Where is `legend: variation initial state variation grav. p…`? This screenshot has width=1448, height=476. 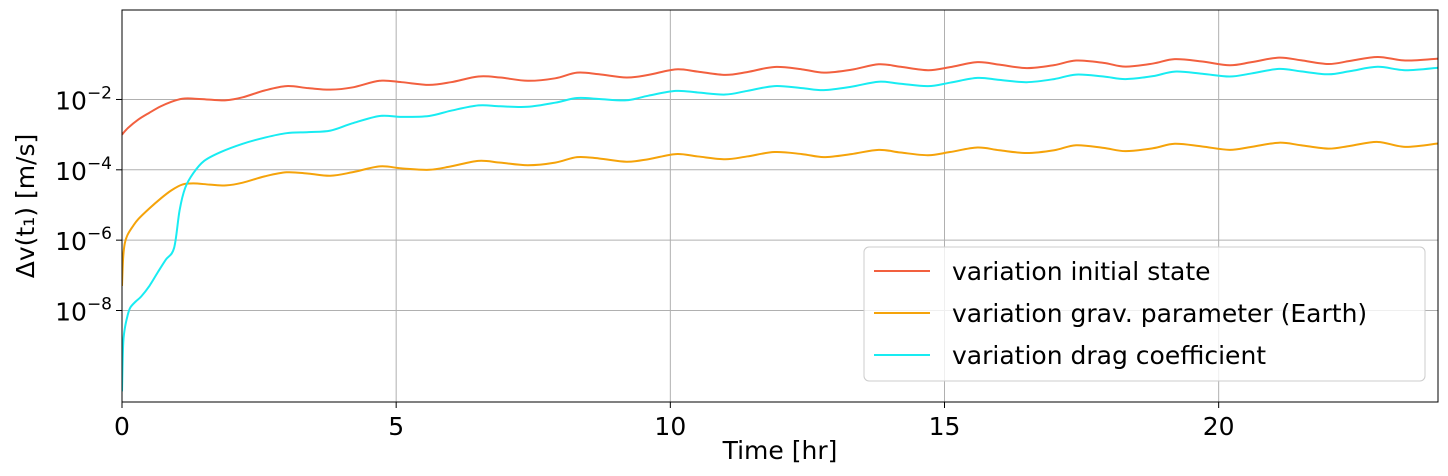 legend: variation initial state variation grav. p… is located at coordinates (1144, 314).